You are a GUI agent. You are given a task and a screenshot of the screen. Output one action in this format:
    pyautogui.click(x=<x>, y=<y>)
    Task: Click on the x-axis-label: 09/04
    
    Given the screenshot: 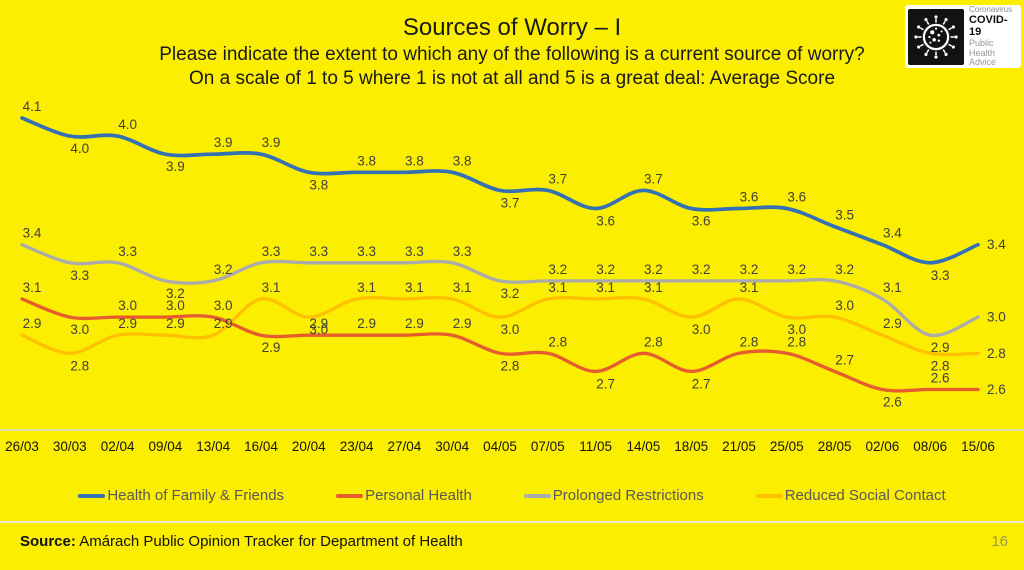 What is the action you would take?
    pyautogui.click(x=166, y=446)
    